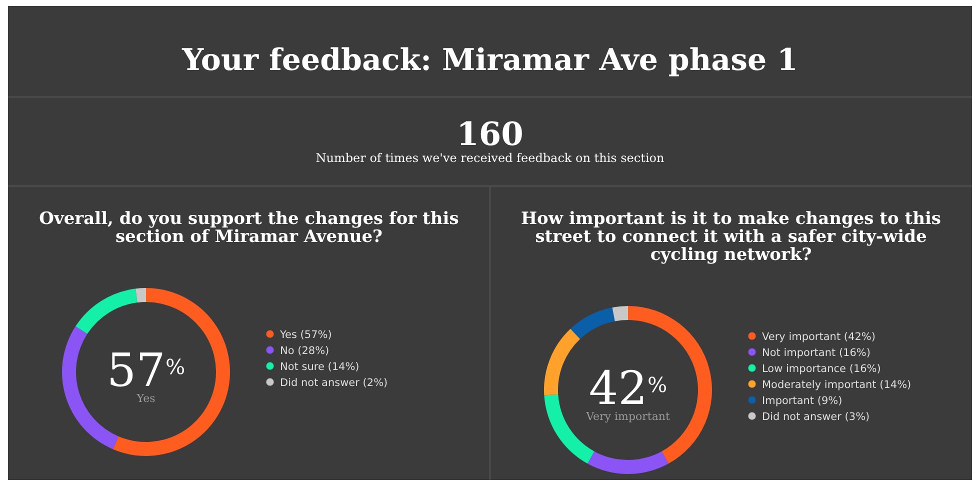 The image size is (980, 496). Describe the element at coordinates (302, 367) in the screenshot. I see `legend-label: Not sure` at that location.